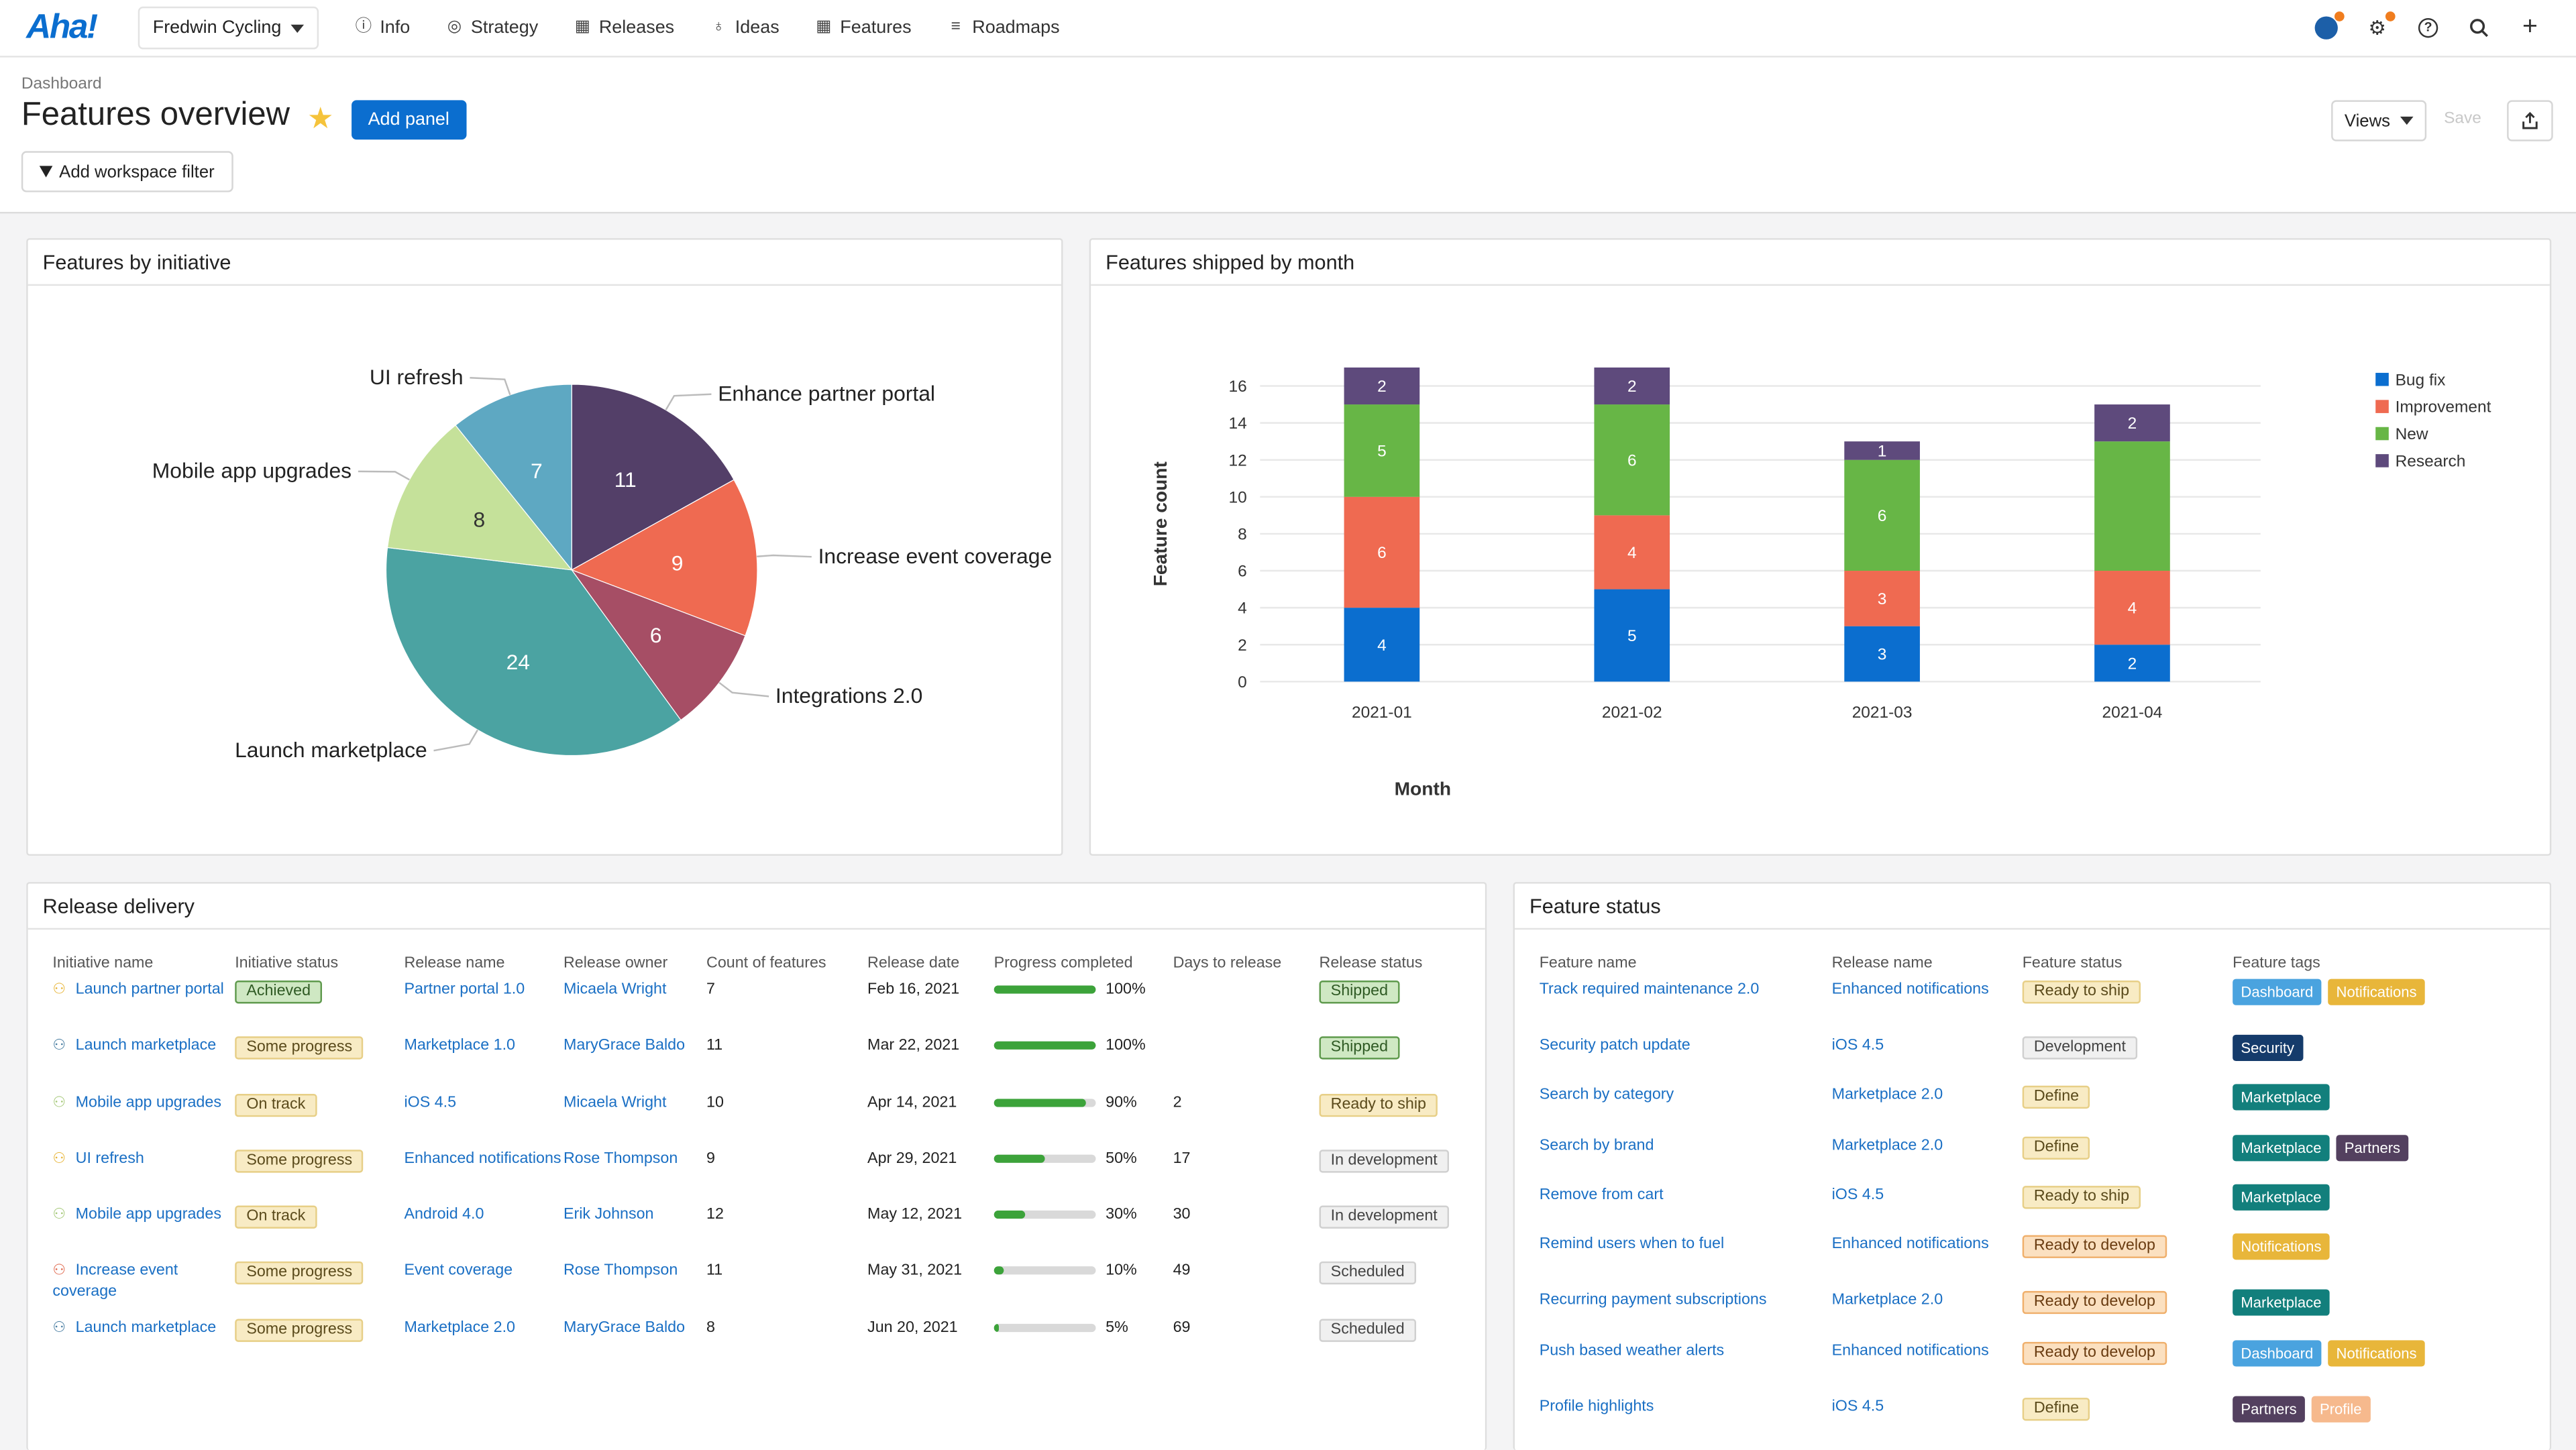 The image size is (2576, 1450). I want to click on add-button: +, so click(2530, 27).